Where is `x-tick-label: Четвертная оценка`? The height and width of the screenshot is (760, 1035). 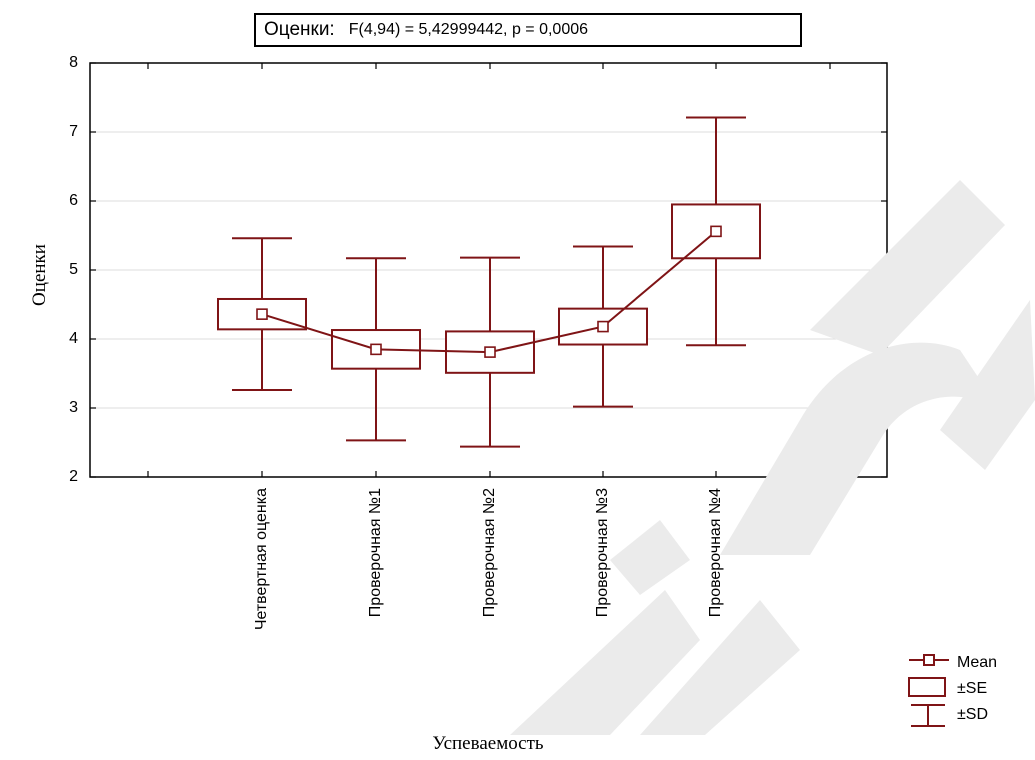
x-tick-label: Четвертная оценка is located at coordinates (261, 559).